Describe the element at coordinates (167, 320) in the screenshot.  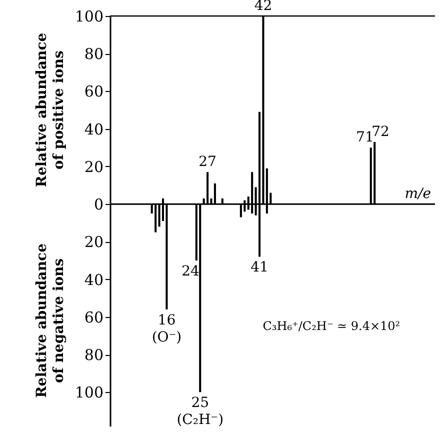
I see `annotation: 16` at that location.